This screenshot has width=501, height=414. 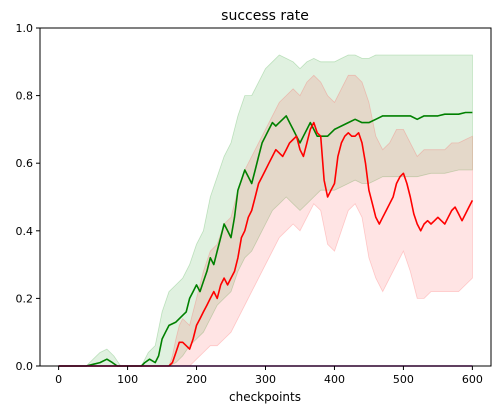 I want to click on chart-title: success rate, so click(x=265, y=16).